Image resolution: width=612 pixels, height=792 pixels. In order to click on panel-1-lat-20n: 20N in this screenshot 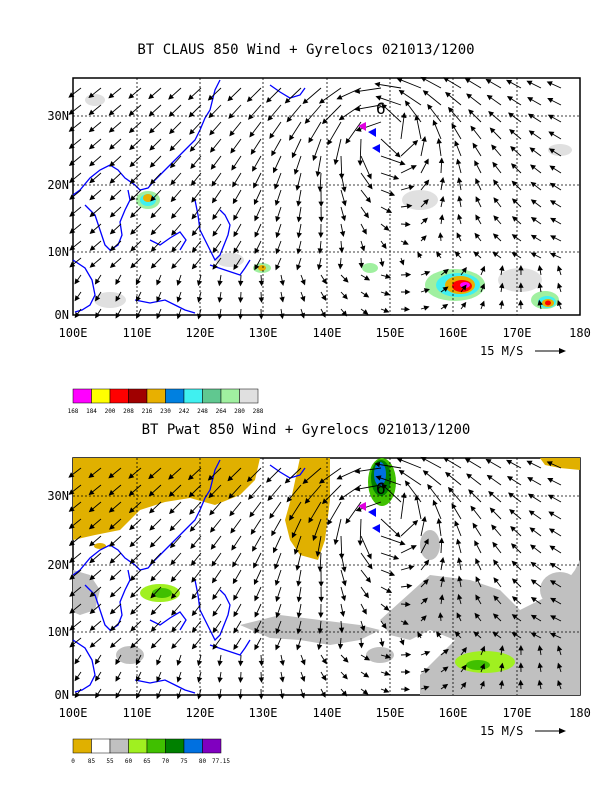, I will do `click(58, 185)`.